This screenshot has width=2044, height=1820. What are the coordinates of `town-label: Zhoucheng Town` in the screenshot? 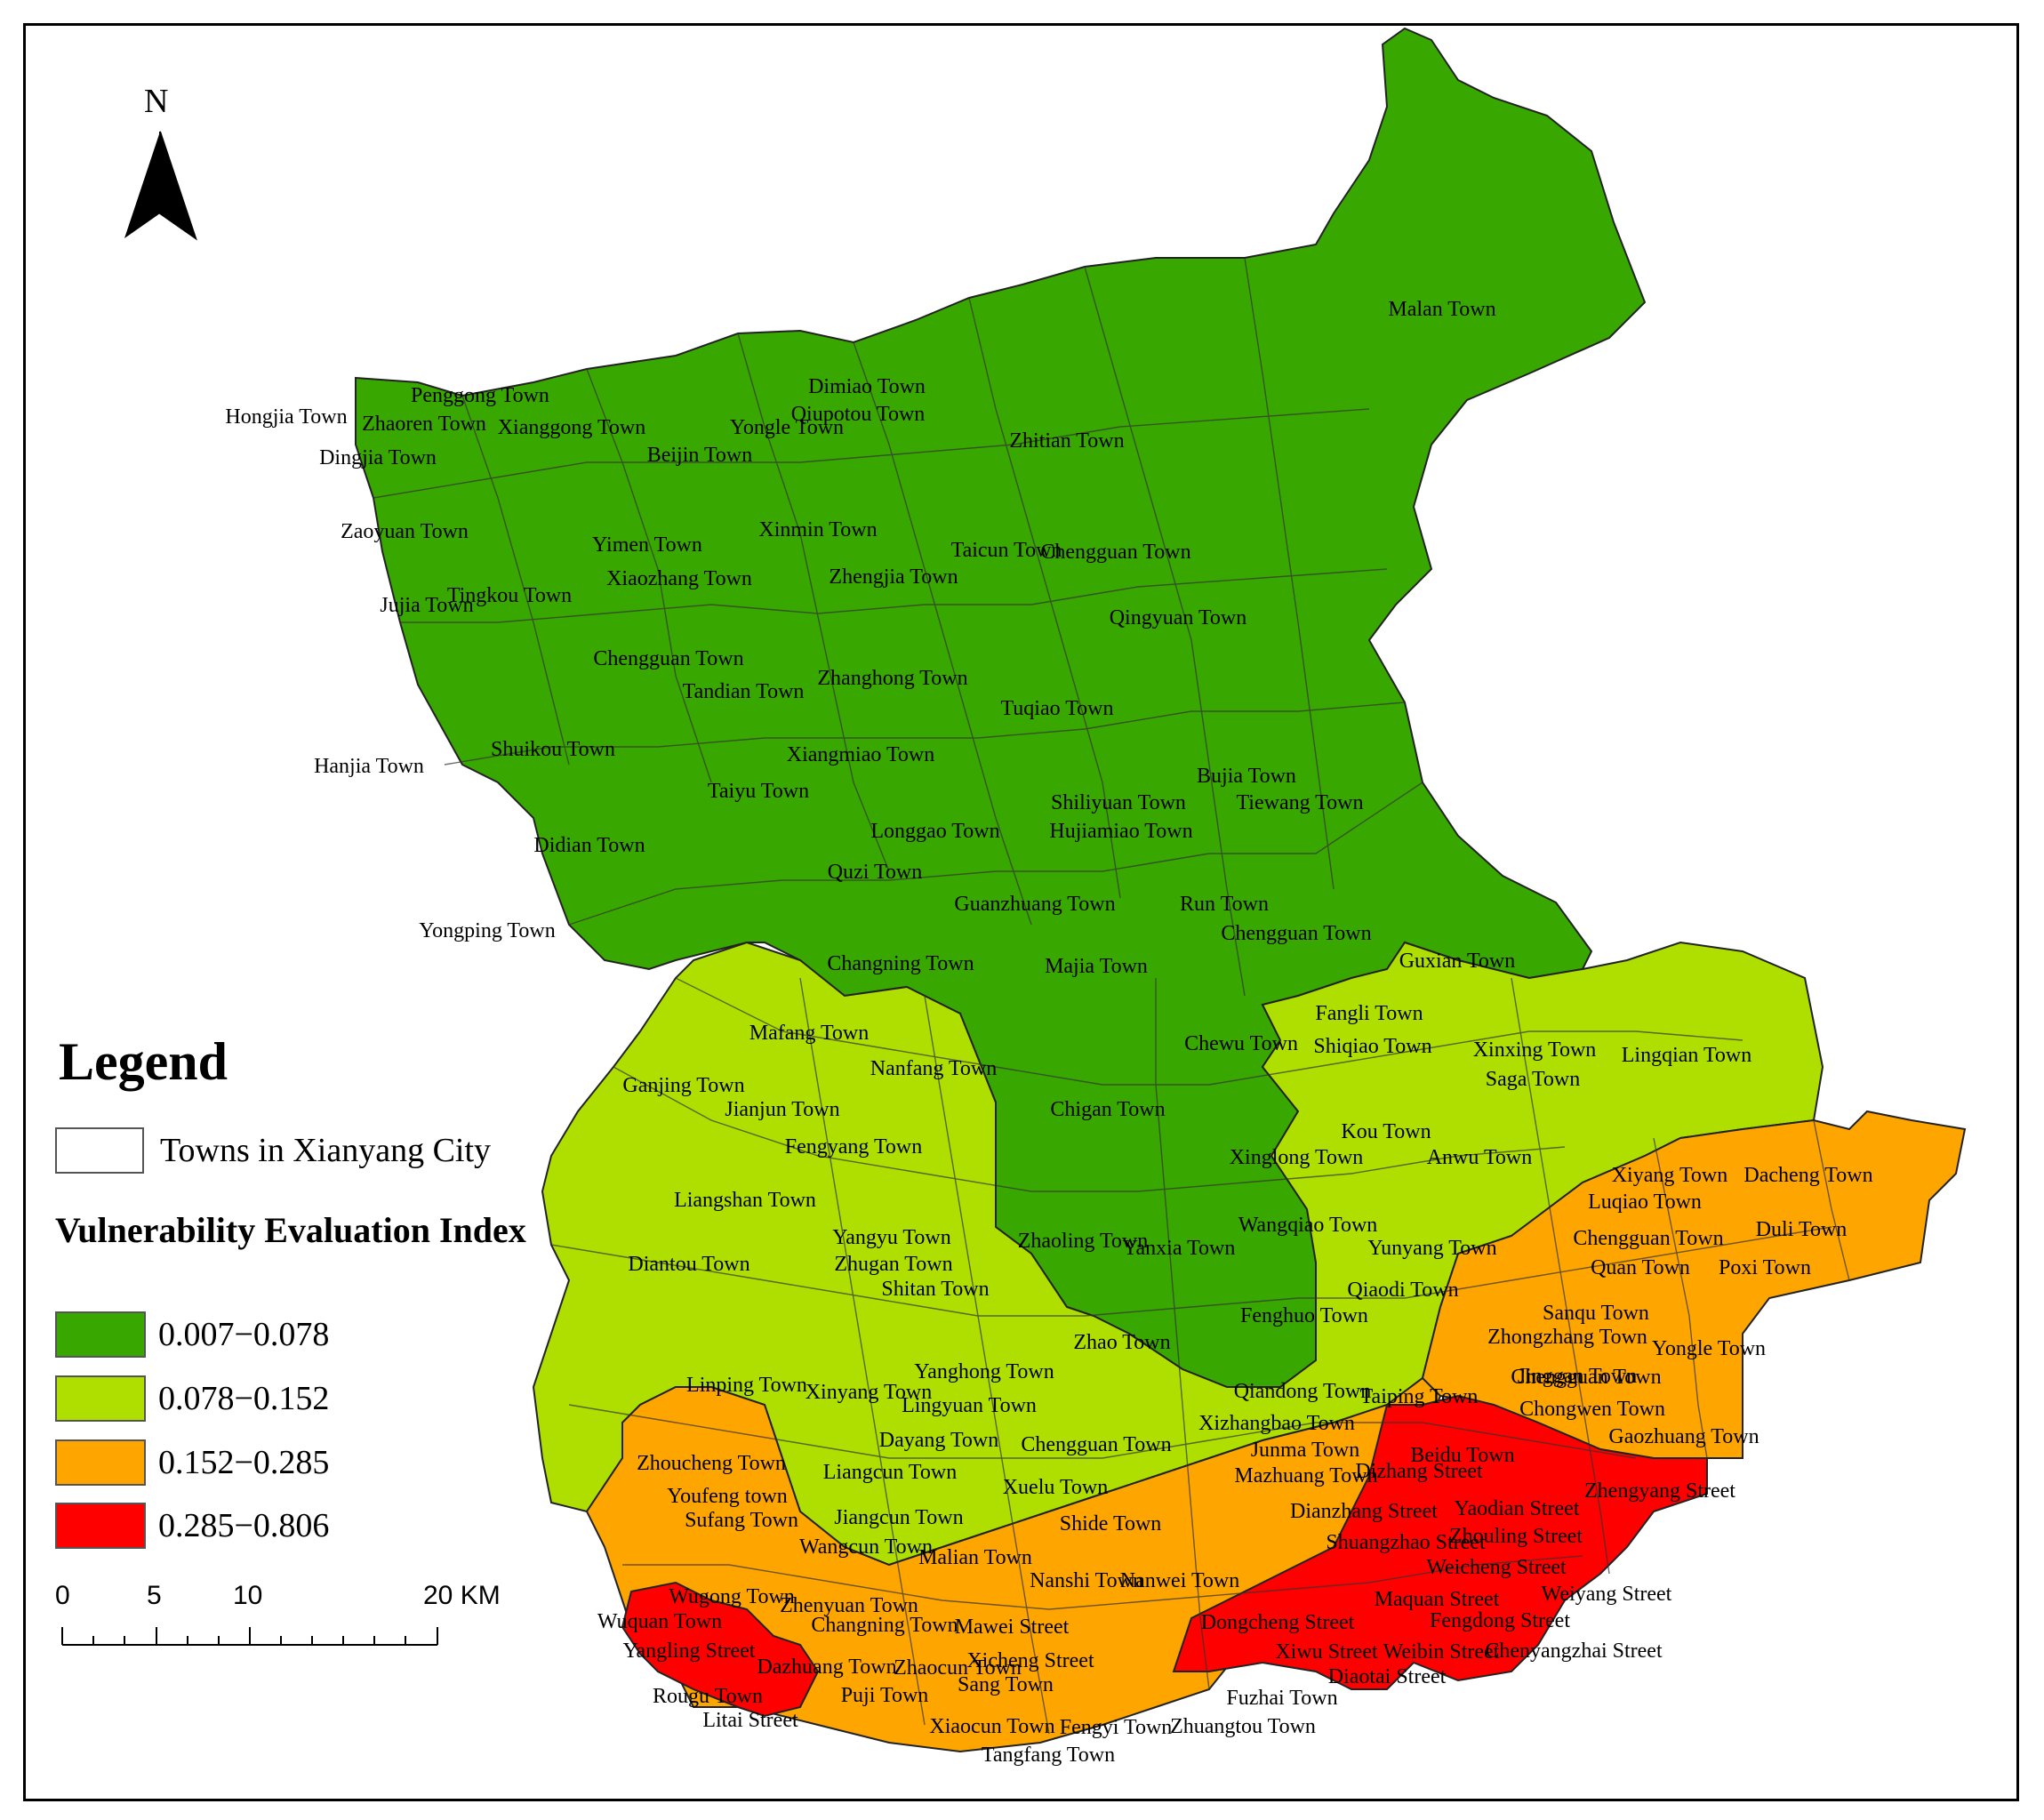 It's located at (711, 1463).